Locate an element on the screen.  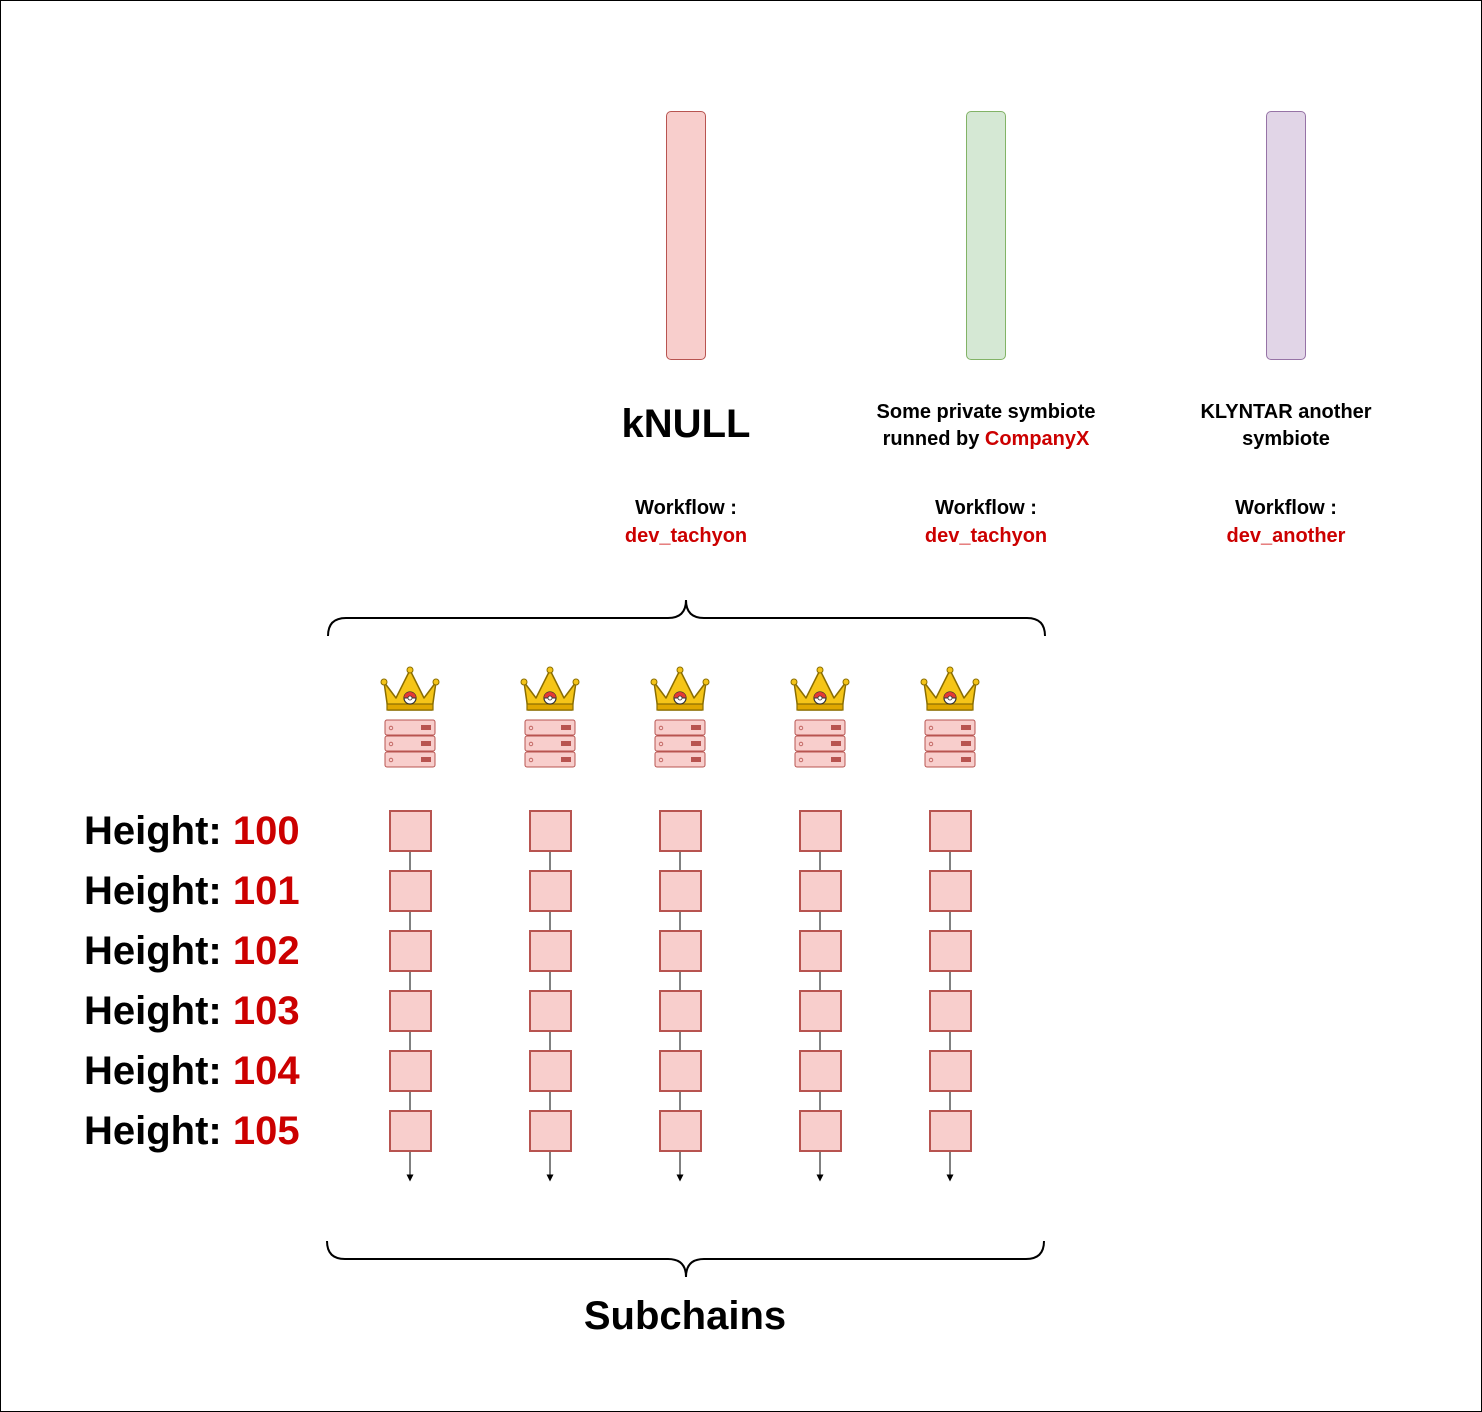
workflow-private: Workflow : dev_tachyon is located at coordinates (986, 522).